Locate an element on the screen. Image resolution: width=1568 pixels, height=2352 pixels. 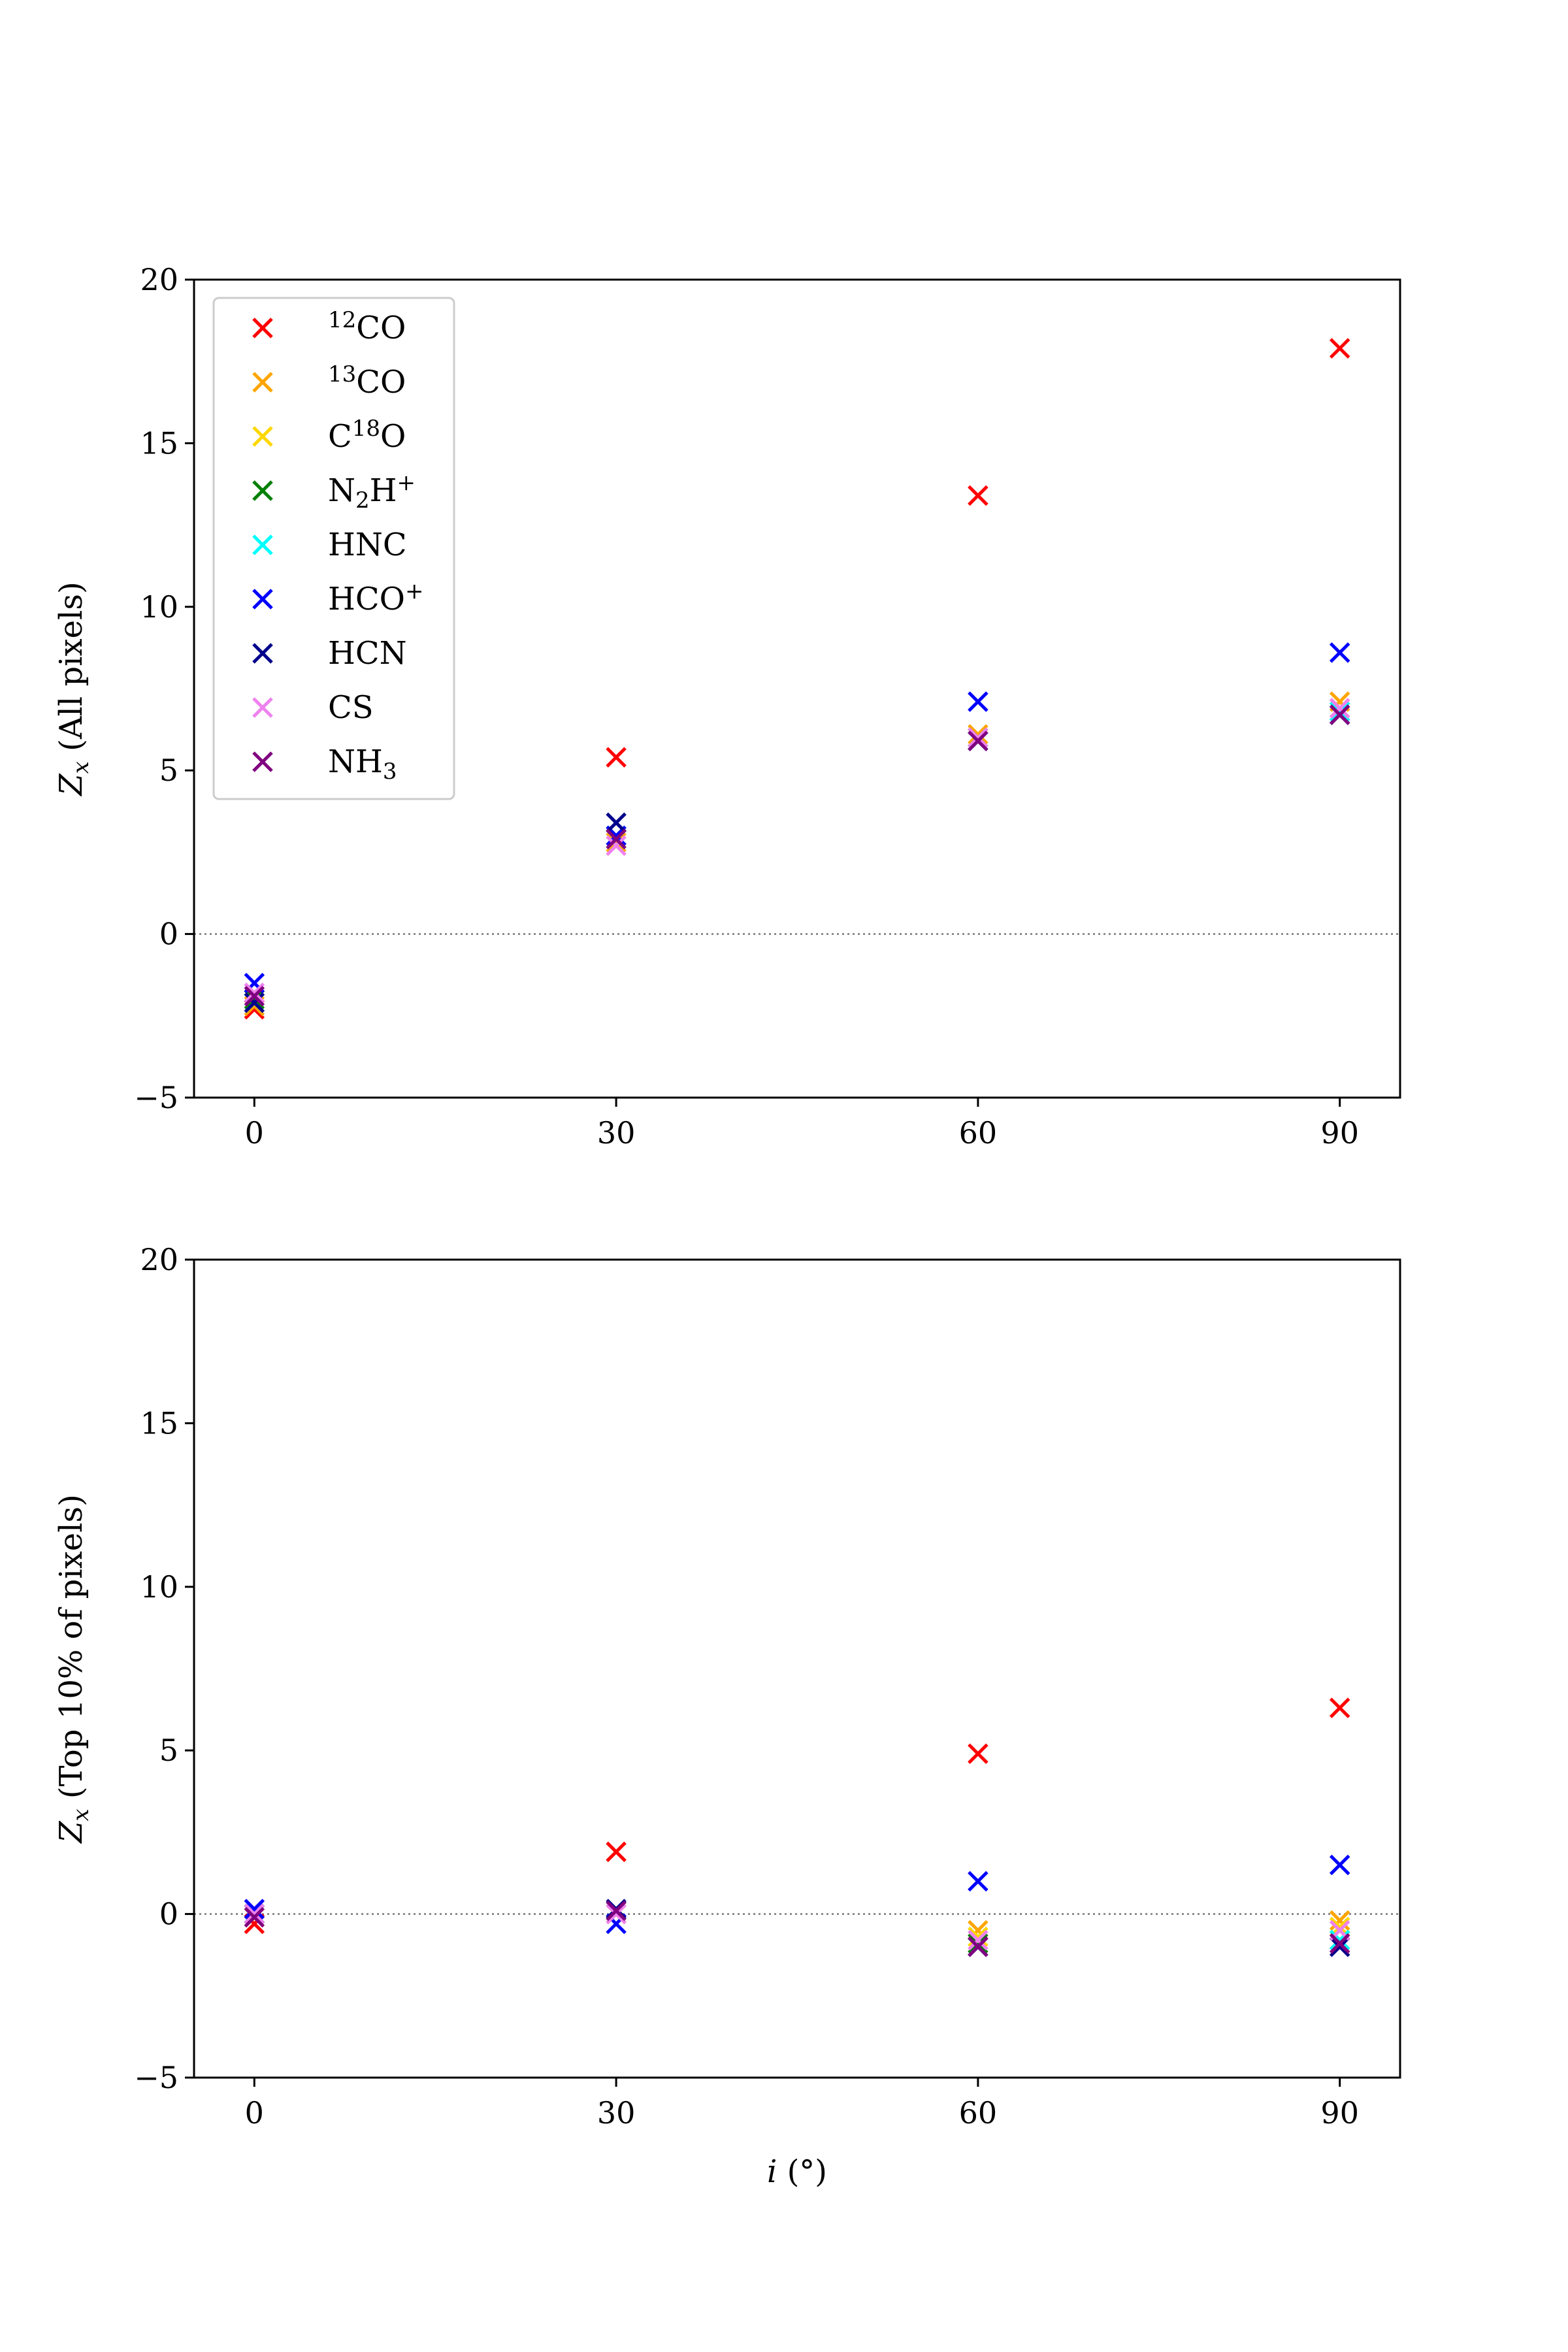
legend-label-hnc: HNC is located at coordinates (367, 545).